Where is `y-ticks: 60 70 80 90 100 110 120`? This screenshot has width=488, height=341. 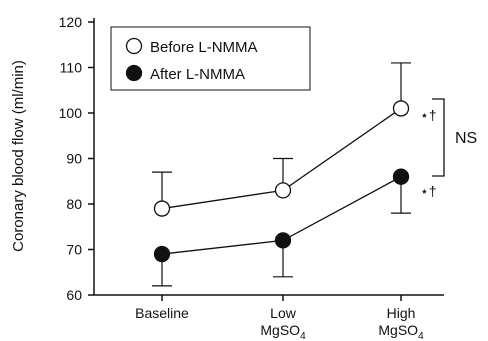
y-ticks: 60 70 80 90 100 110 120 is located at coordinates (76, 158).